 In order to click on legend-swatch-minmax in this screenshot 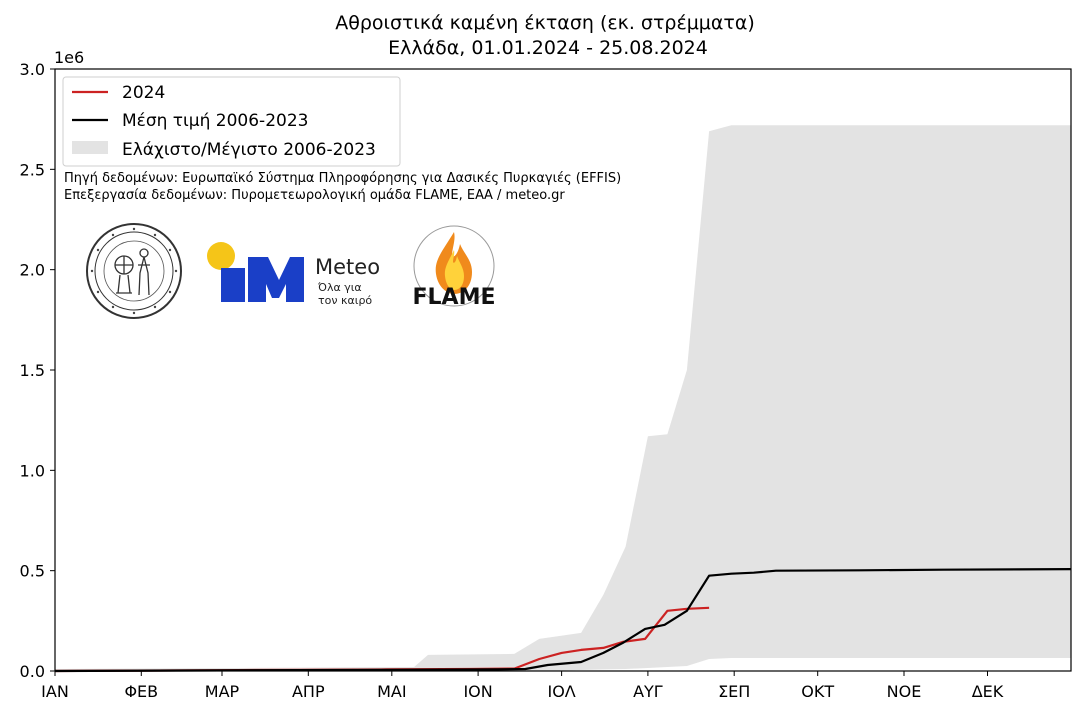, I will do `click(90, 147)`.